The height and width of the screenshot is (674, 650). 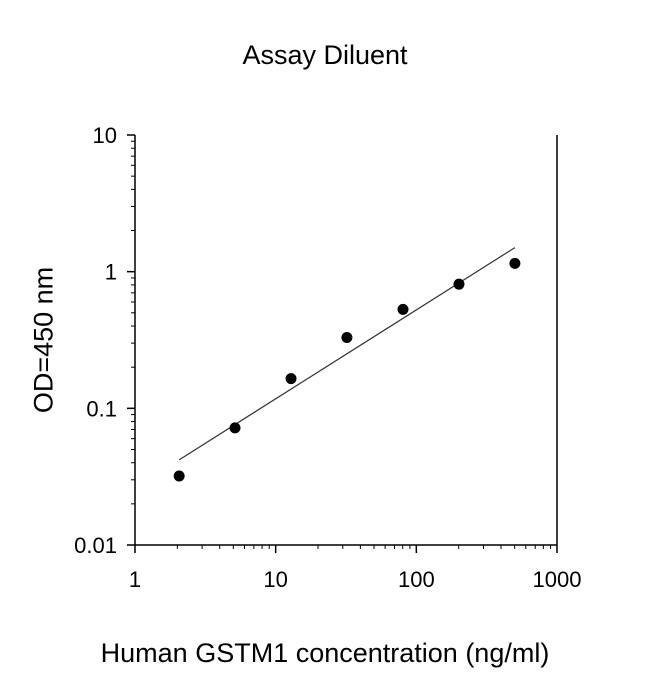 I want to click on y-tick-label: 0.1, so click(x=101, y=408).